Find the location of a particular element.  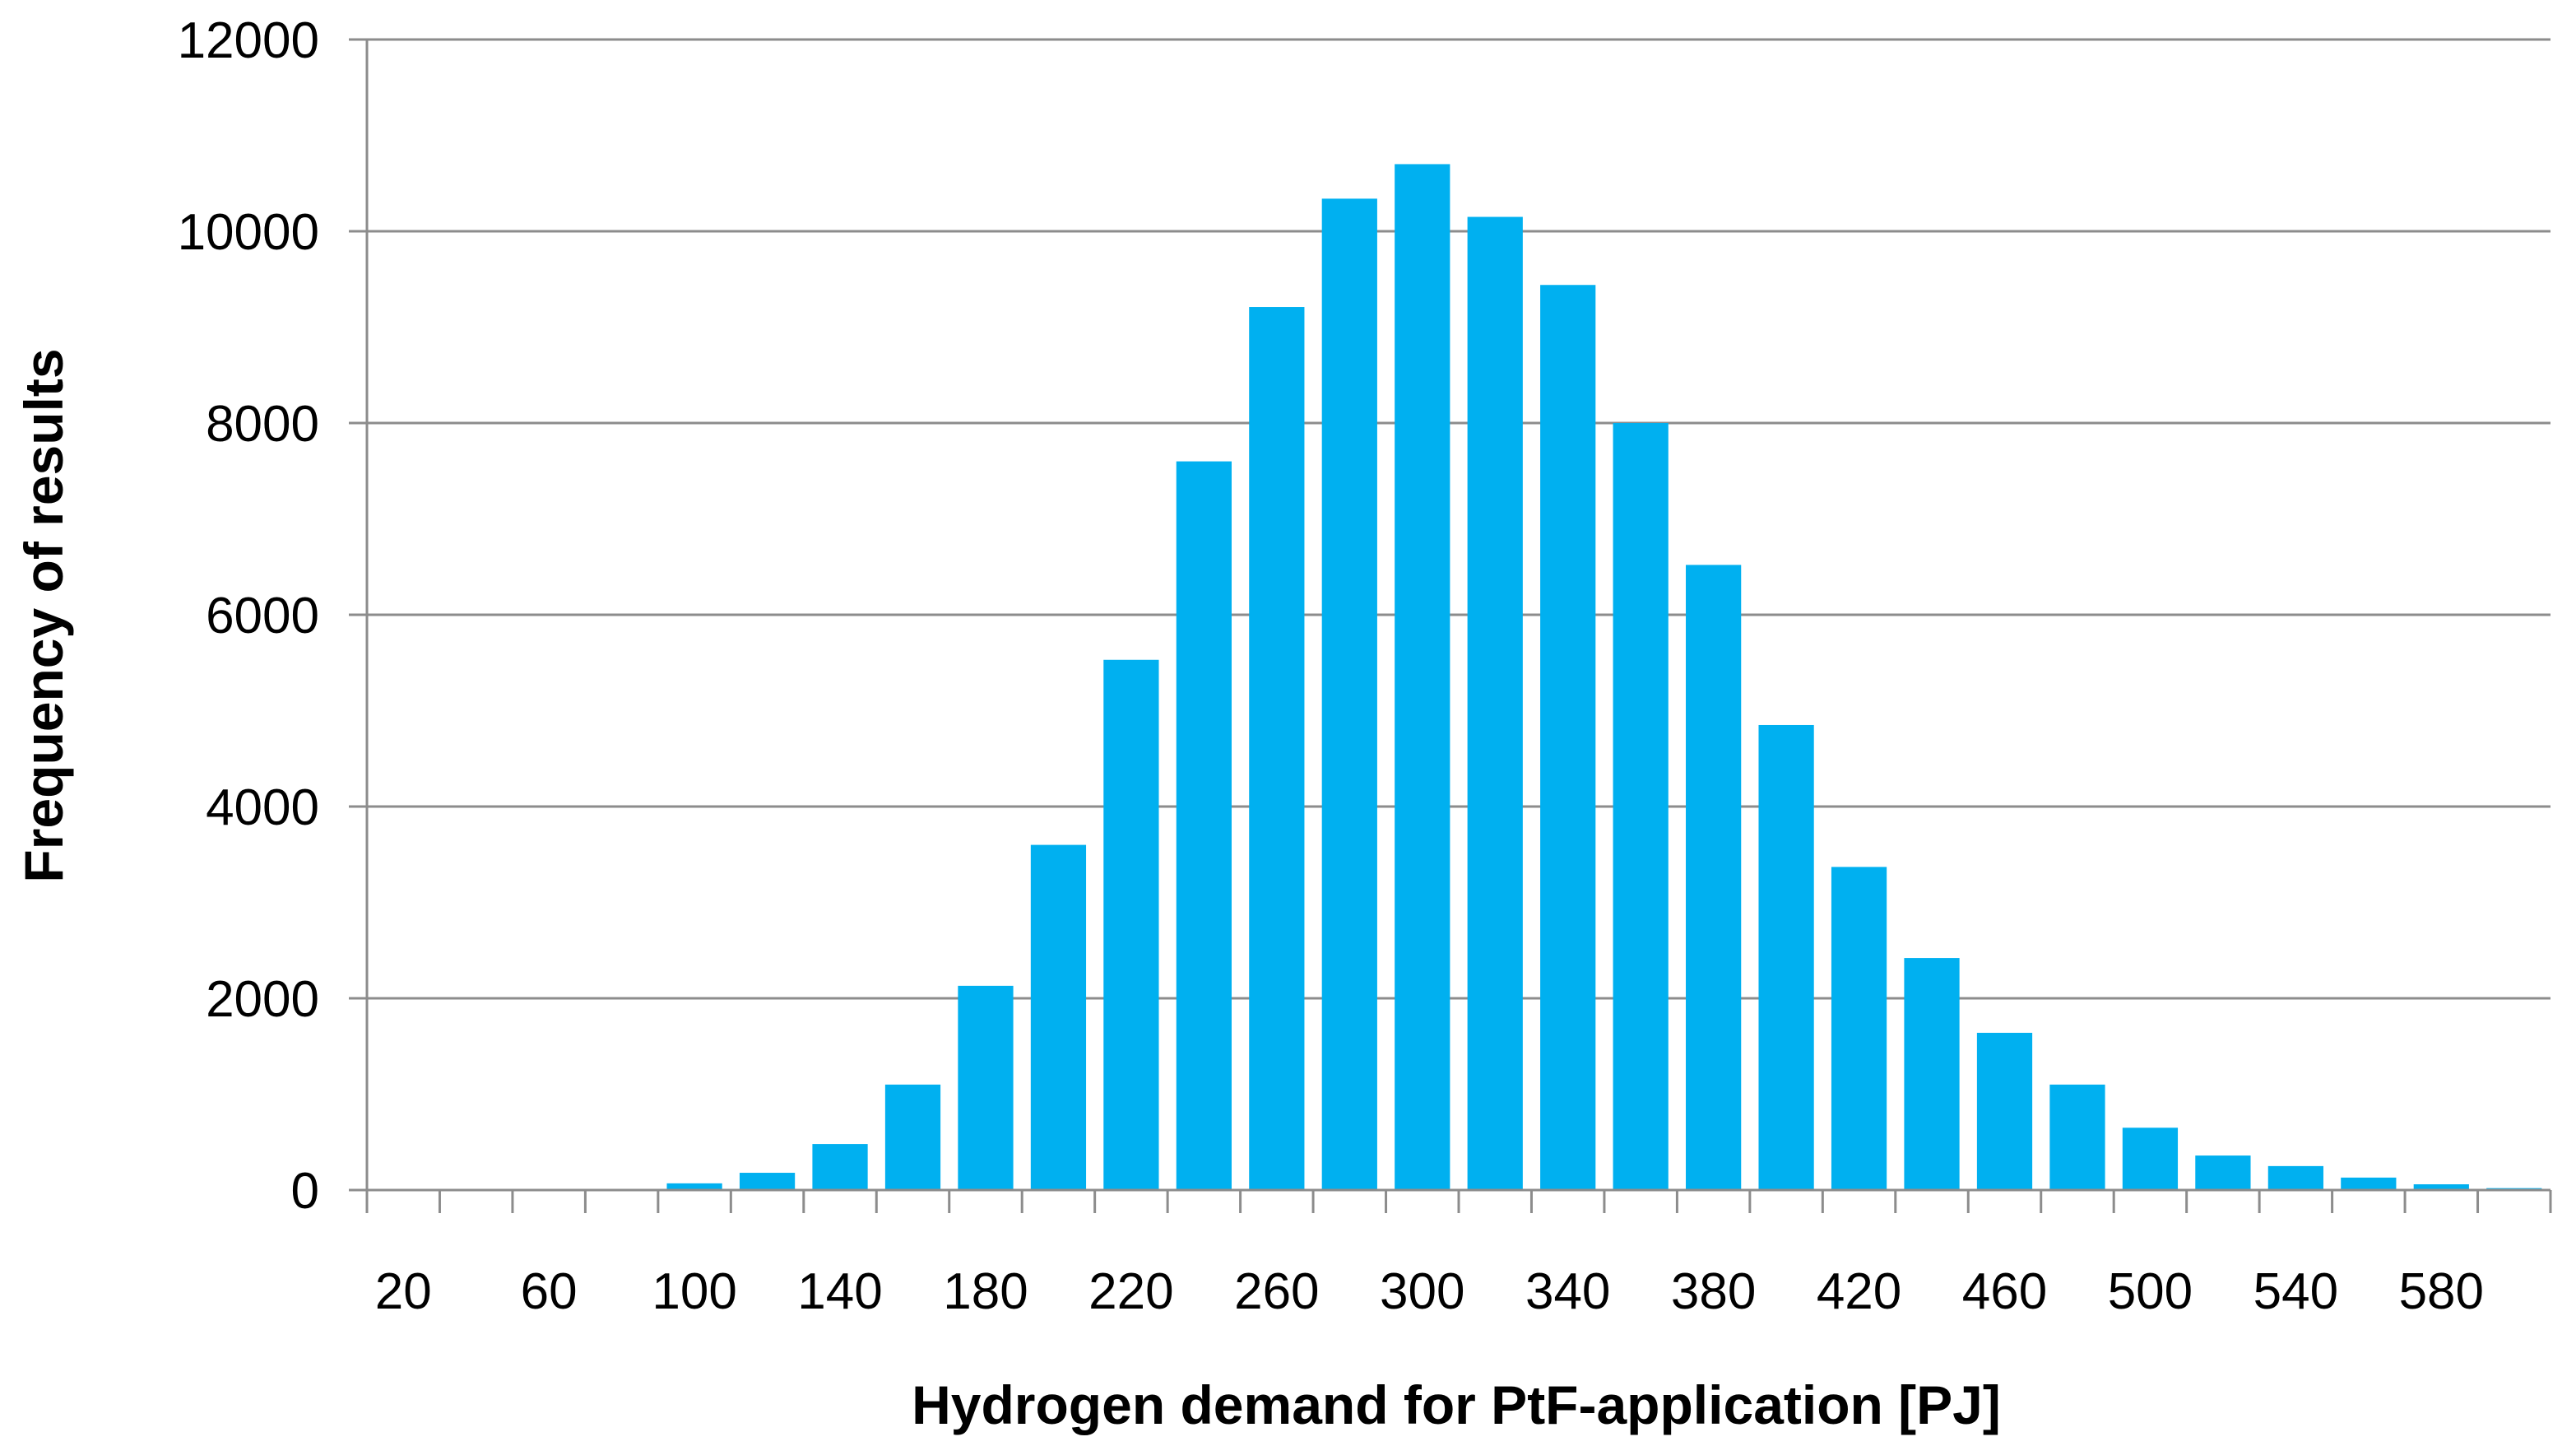

x-tick-label: 60 is located at coordinates (549, 1291).